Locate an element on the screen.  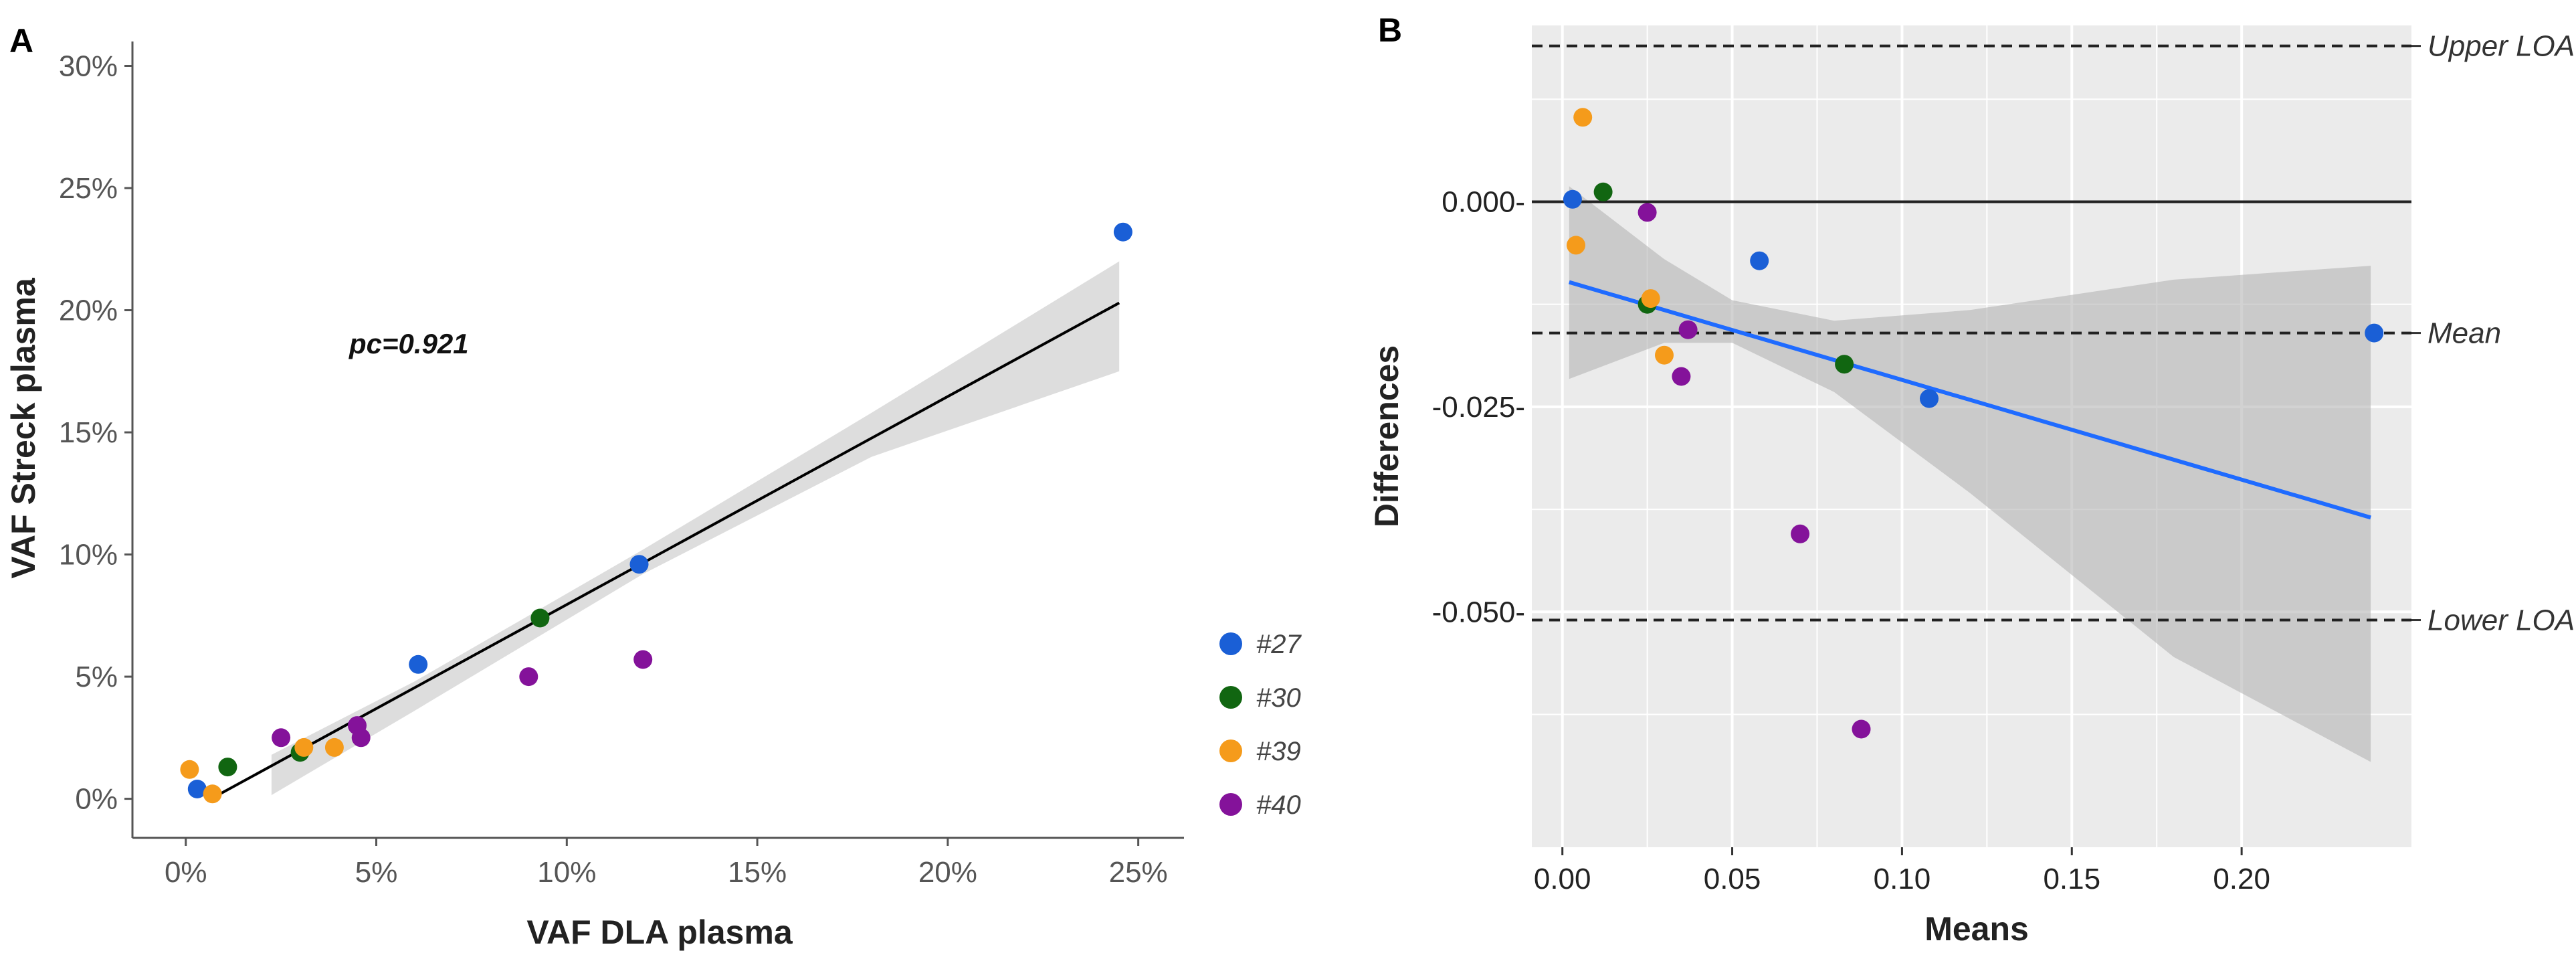
panel-a-y-tick-label: 25% is located at coordinates (89, 188).